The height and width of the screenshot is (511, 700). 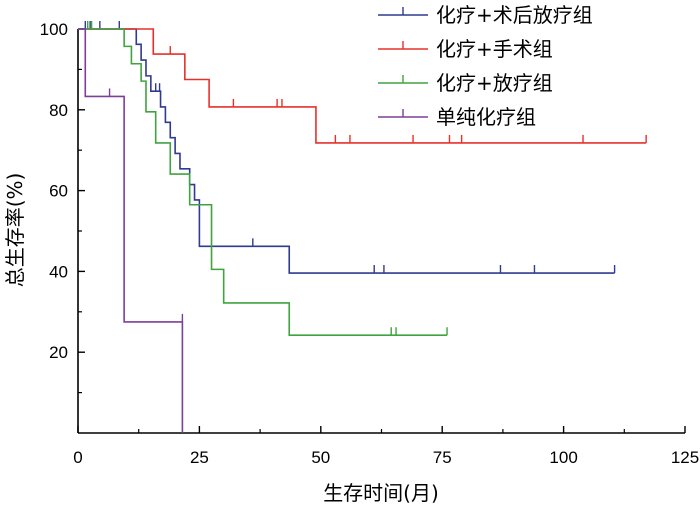 I want to click on x-axis-title: 生存时间(月), so click(x=381, y=493).